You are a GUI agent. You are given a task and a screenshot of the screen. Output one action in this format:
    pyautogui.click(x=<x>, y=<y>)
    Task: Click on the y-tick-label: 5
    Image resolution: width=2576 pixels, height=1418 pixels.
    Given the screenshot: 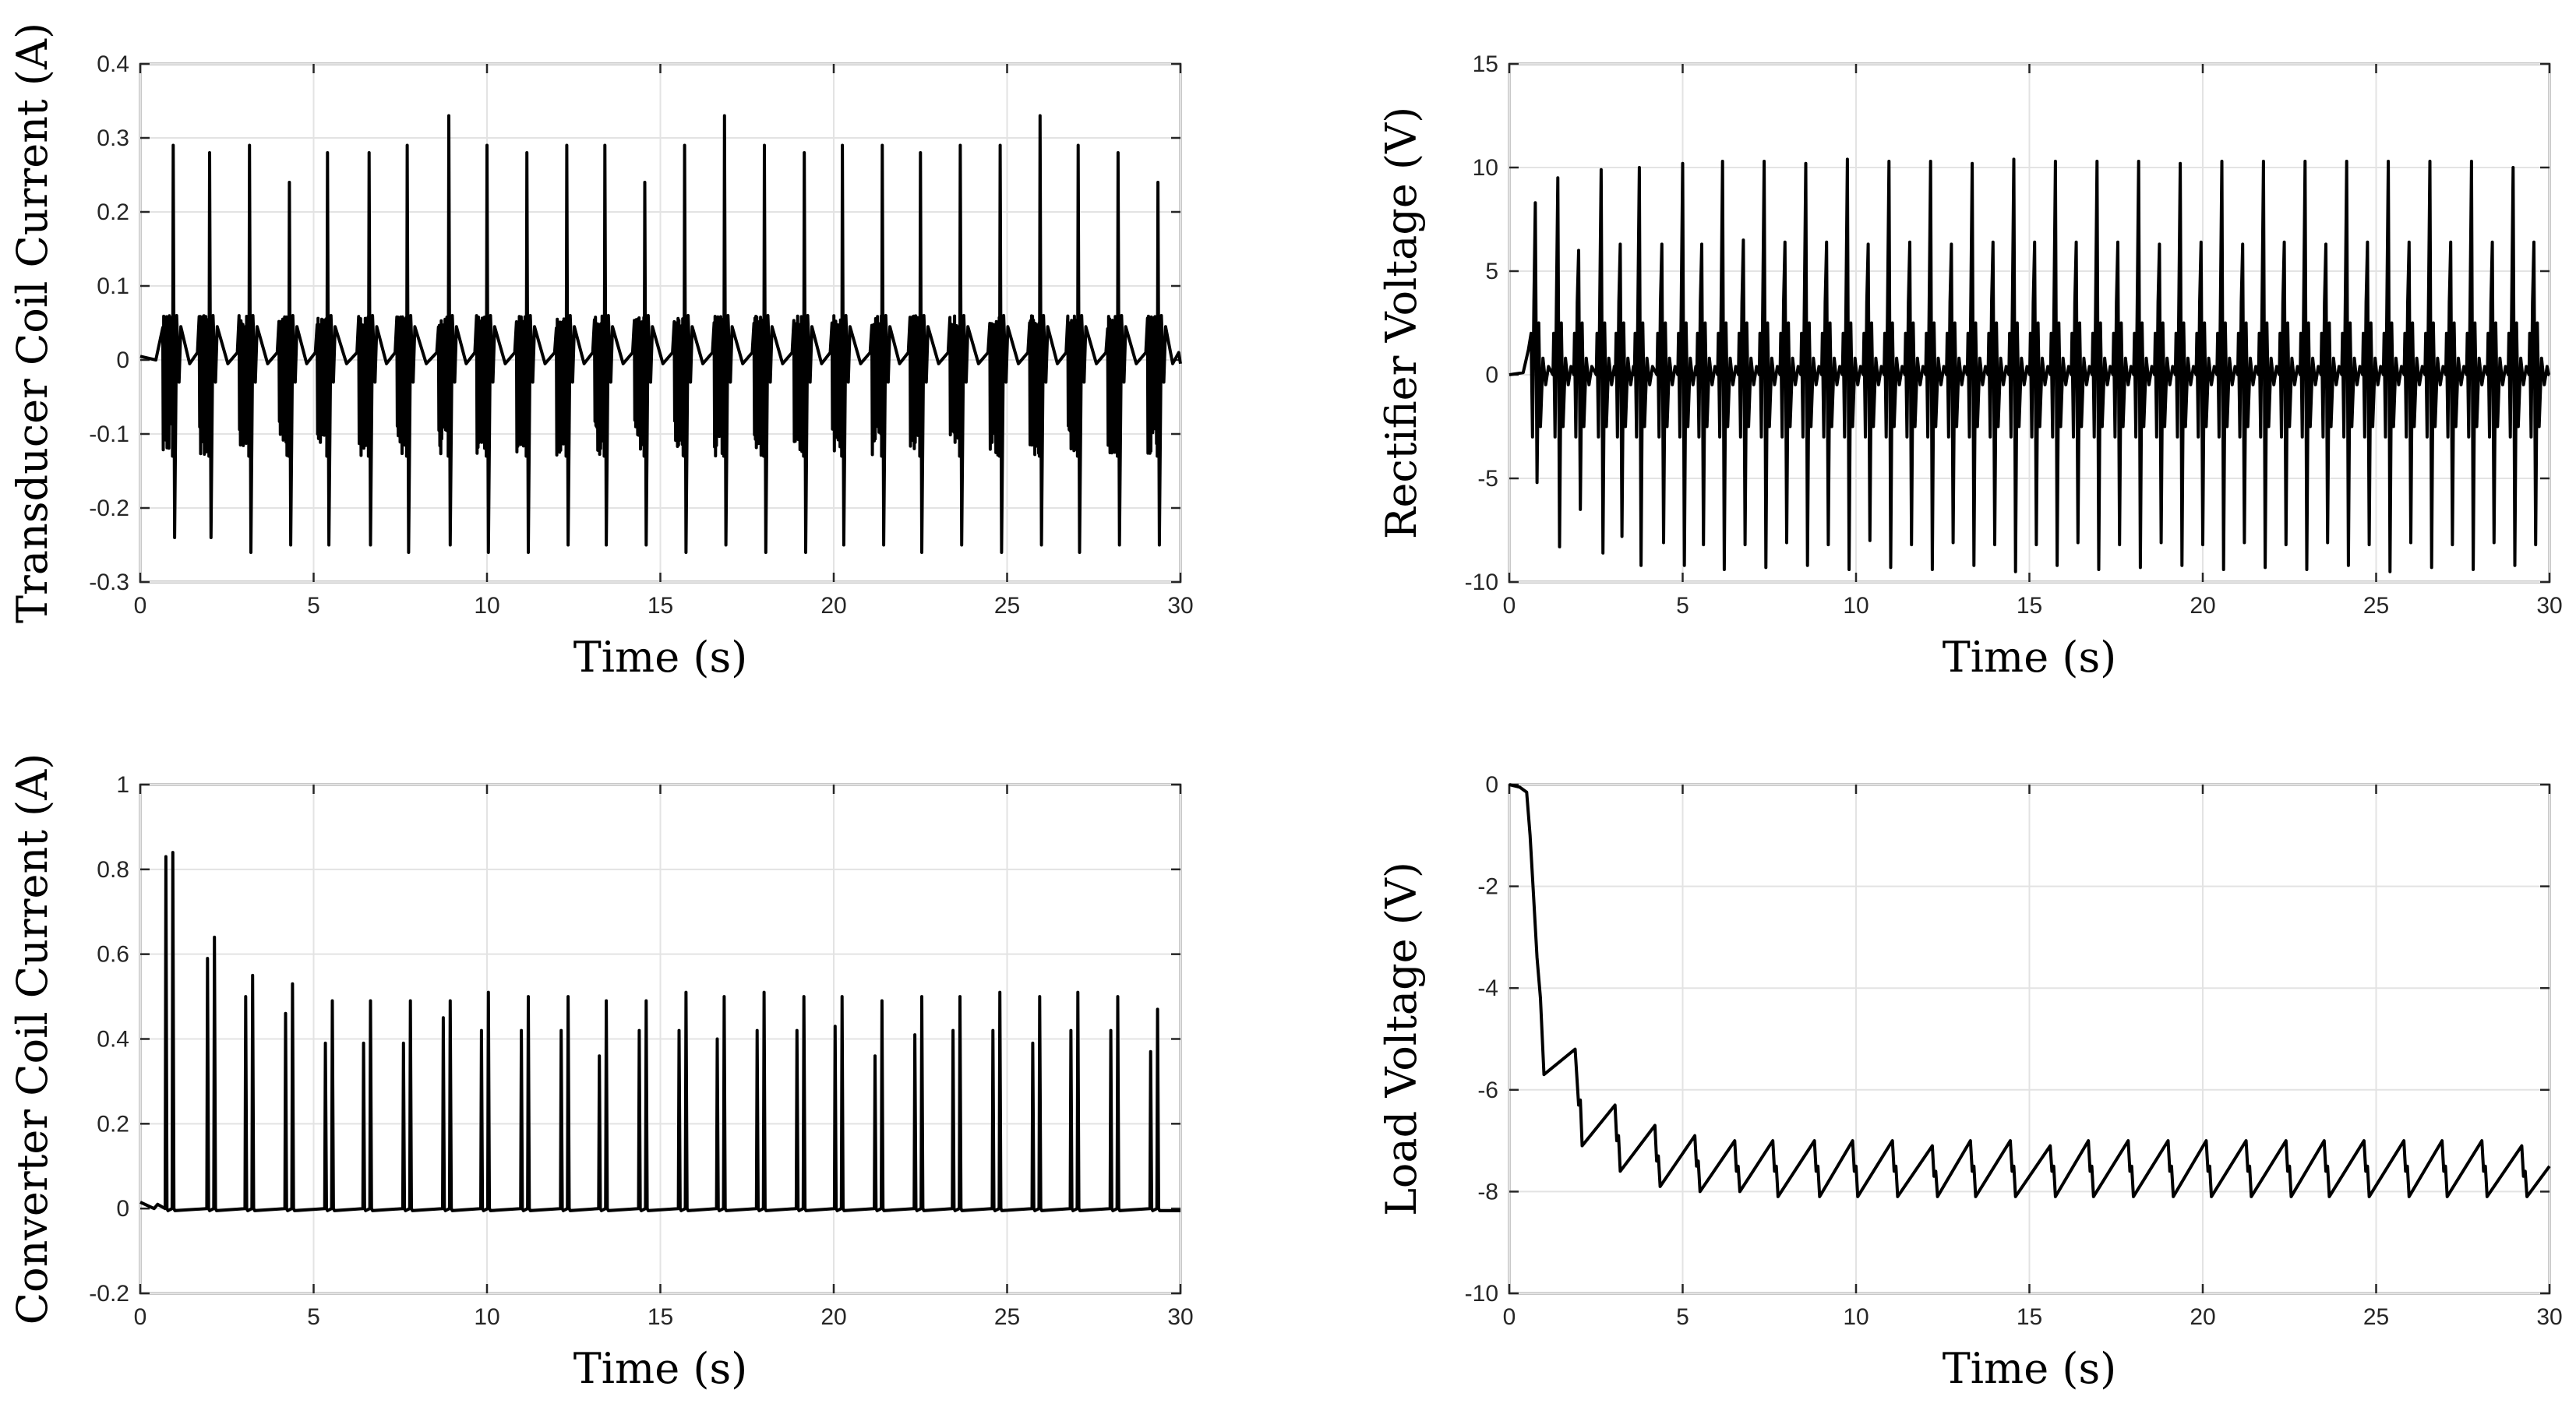 What is the action you would take?
    pyautogui.click(x=1491, y=271)
    